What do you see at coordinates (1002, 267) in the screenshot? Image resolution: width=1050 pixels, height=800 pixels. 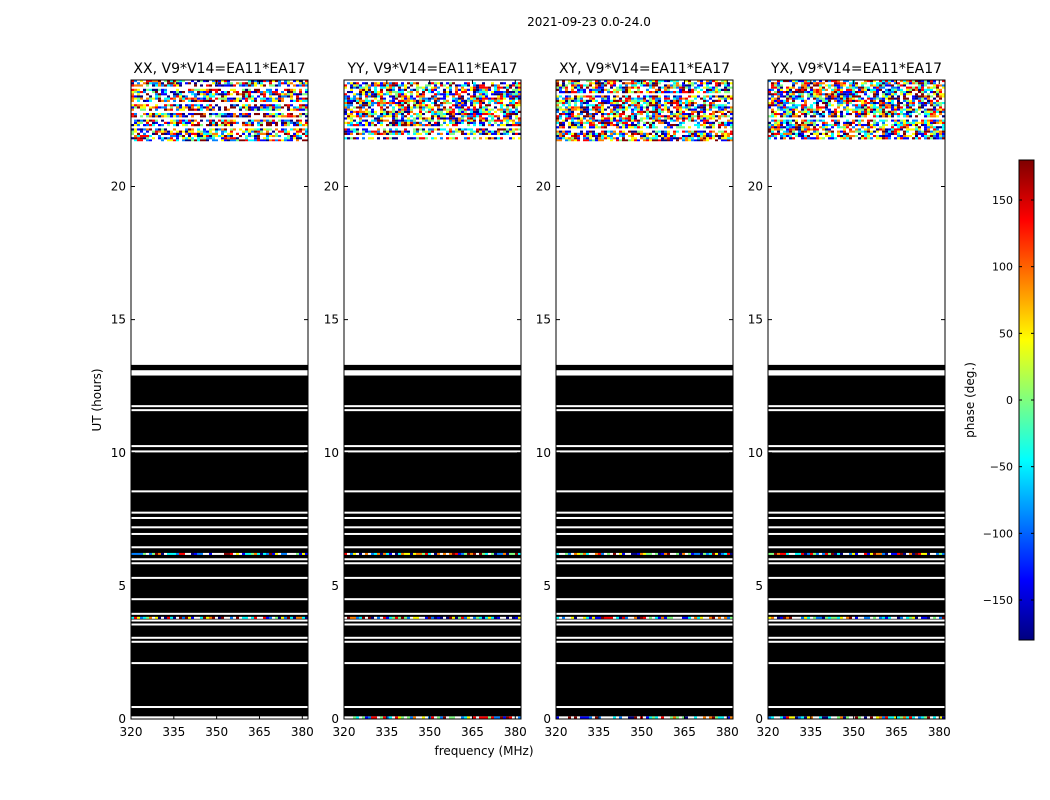 I see `colorbar-tick-label: 100` at bounding box center [1002, 267].